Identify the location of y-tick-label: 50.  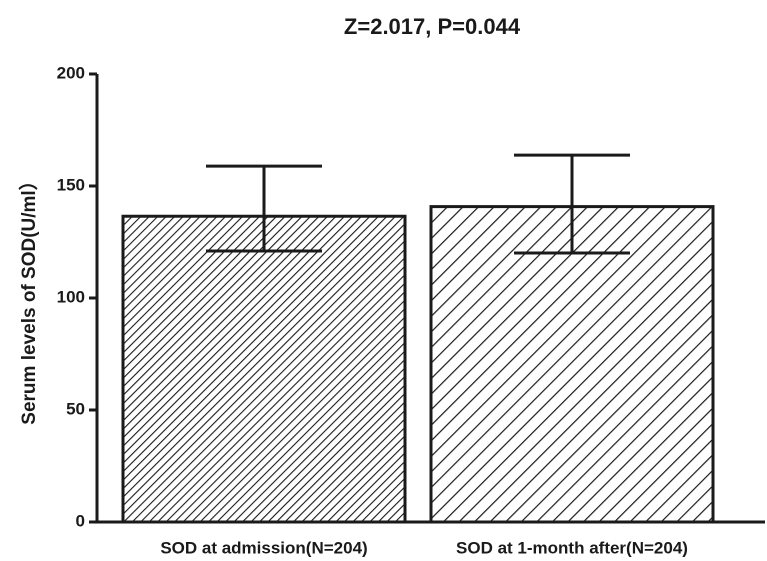
(75, 408).